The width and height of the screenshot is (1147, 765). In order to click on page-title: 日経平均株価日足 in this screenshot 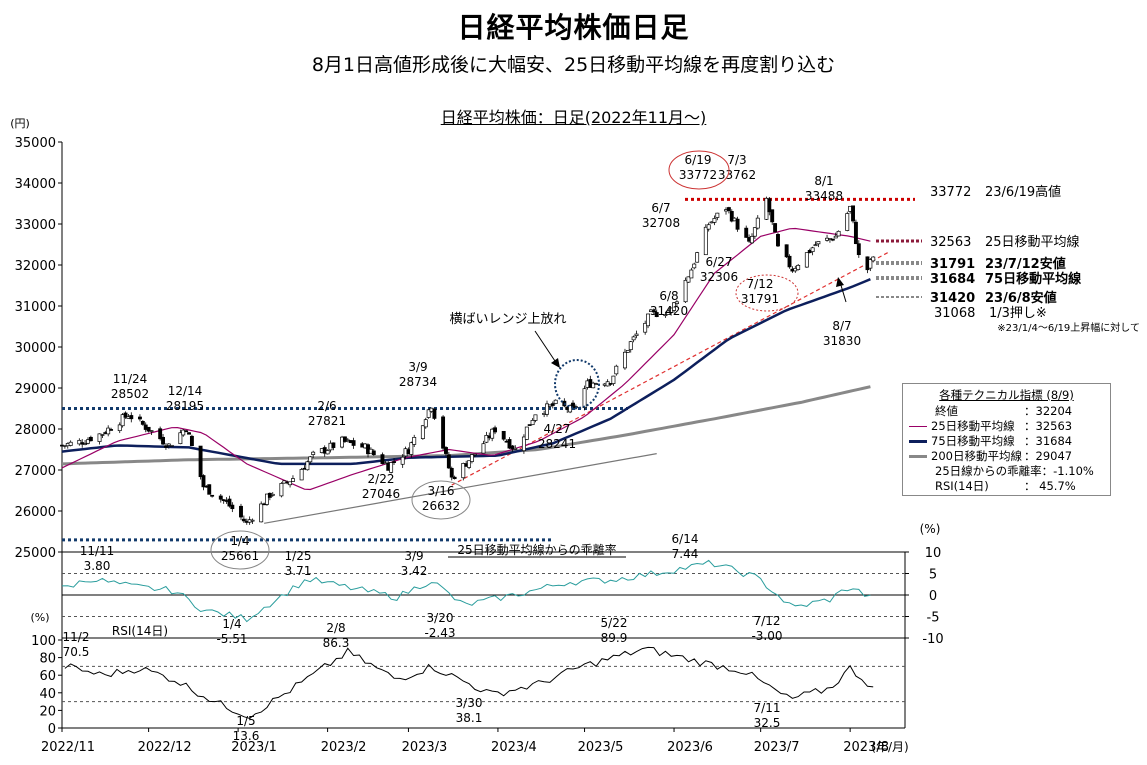, I will do `click(573, 27)`.